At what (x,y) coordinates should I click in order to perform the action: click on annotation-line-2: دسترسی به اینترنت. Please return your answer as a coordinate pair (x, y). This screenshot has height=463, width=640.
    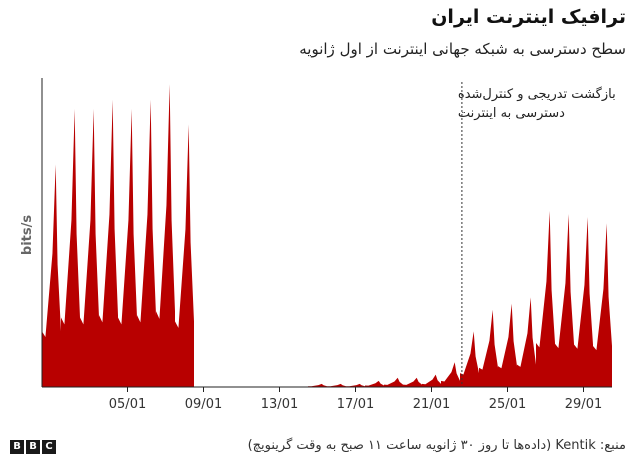
    Looking at the image, I should click on (511, 113).